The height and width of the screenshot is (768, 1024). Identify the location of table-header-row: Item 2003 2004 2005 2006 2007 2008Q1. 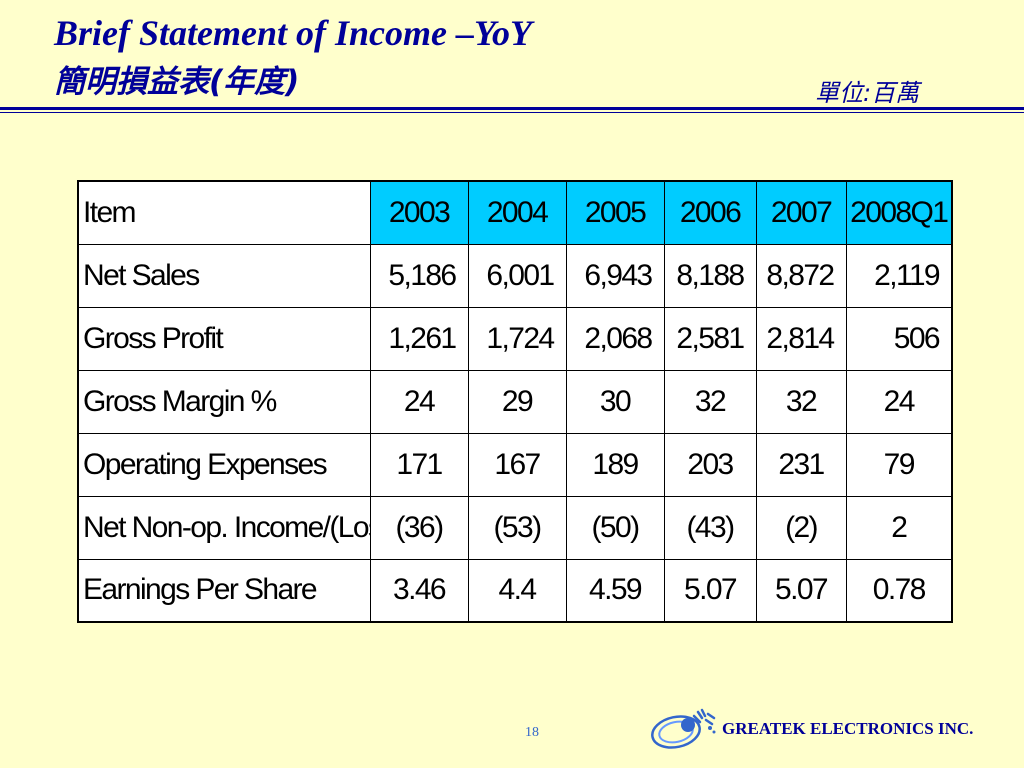
(515, 212).